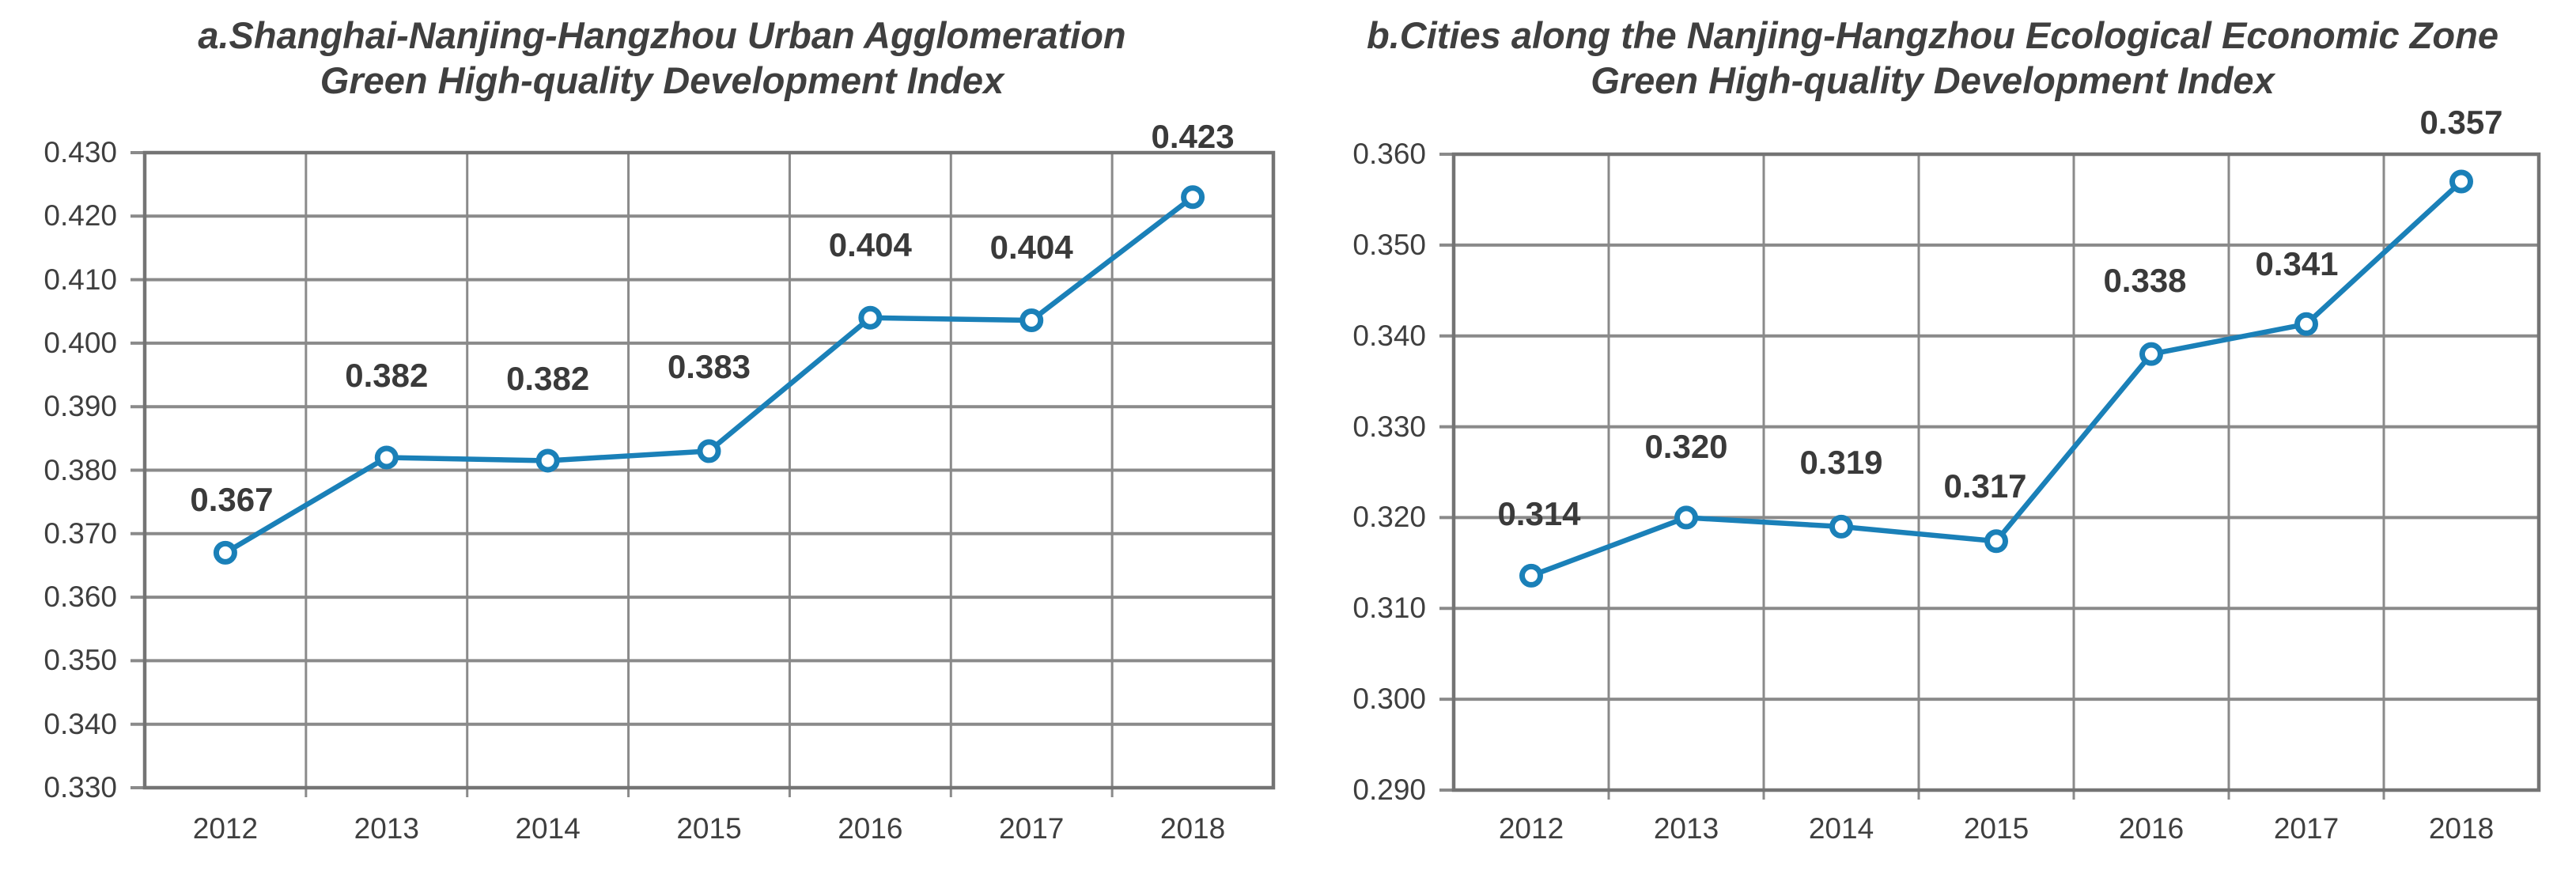 This screenshot has height=885, width=2576. I want to click on y-tick-label: 0.380, so click(81, 469).